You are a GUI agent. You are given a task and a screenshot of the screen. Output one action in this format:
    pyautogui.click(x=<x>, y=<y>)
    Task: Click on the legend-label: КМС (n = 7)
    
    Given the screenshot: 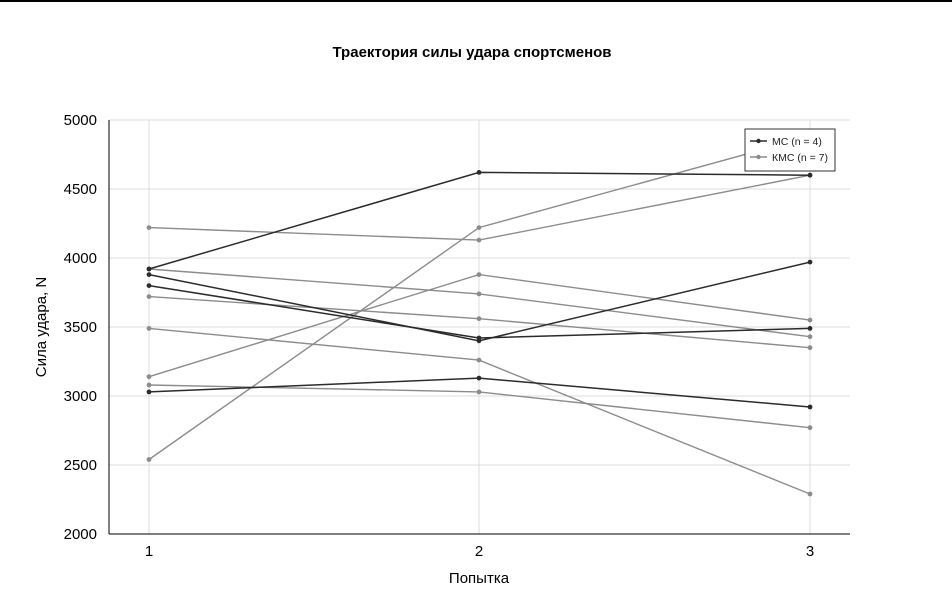 What is the action you would take?
    pyautogui.click(x=800, y=158)
    